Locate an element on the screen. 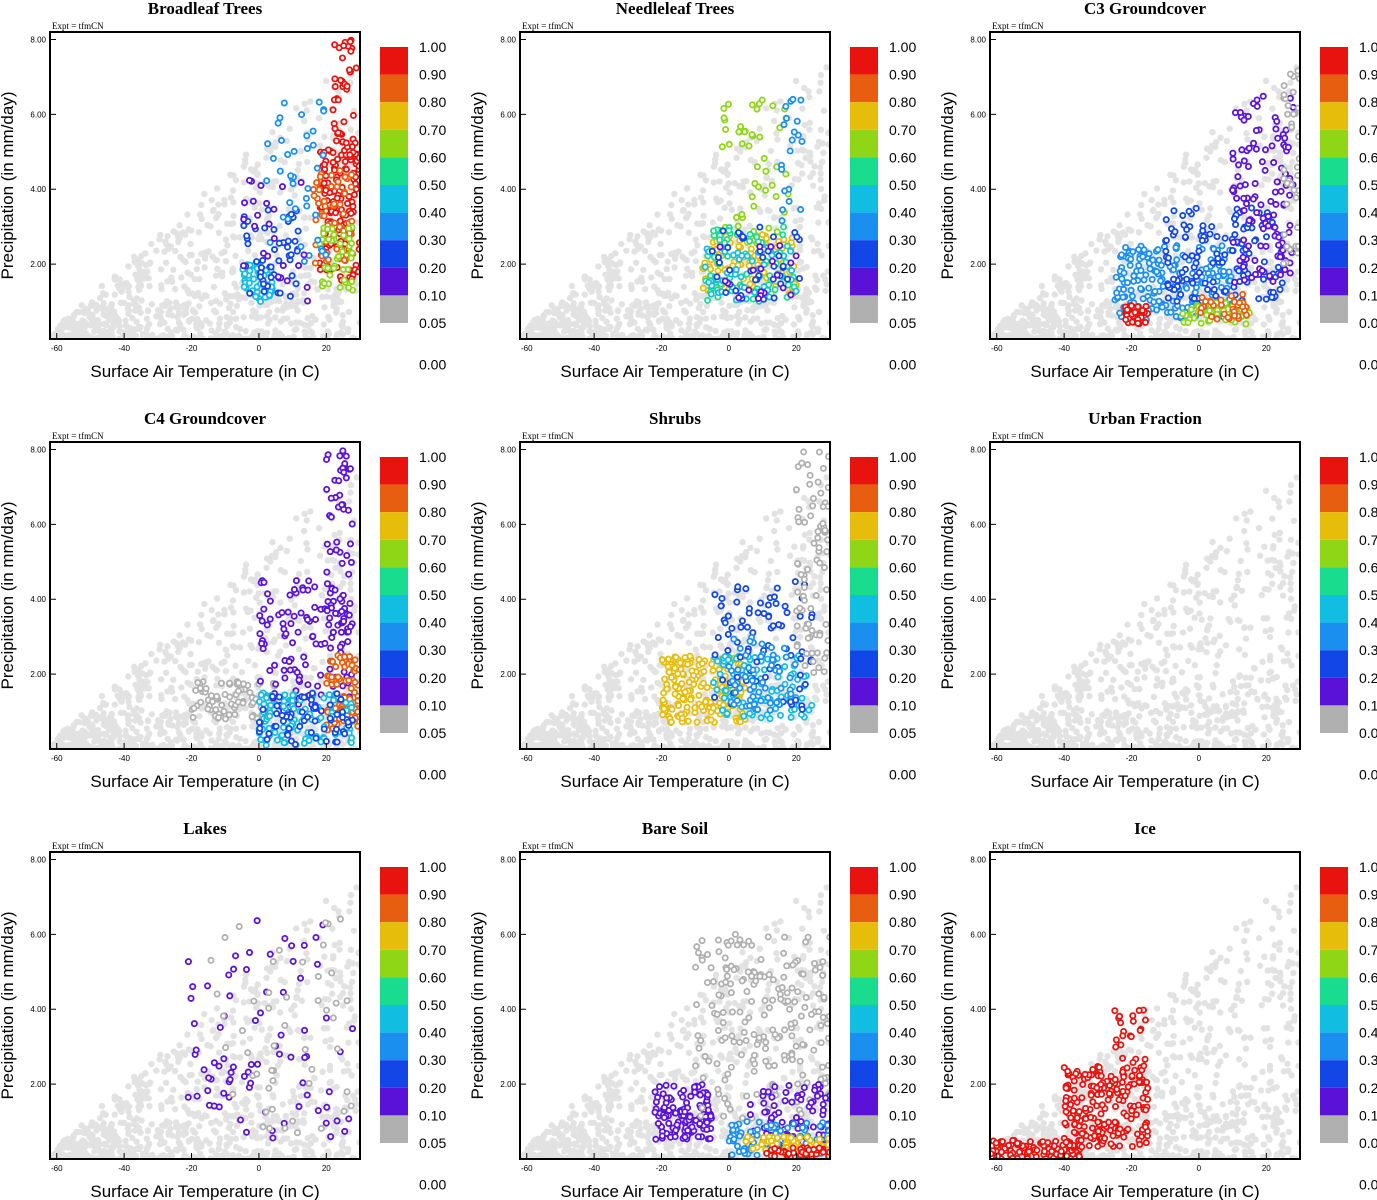  x-tick-label: -60 is located at coordinates (57, 348).